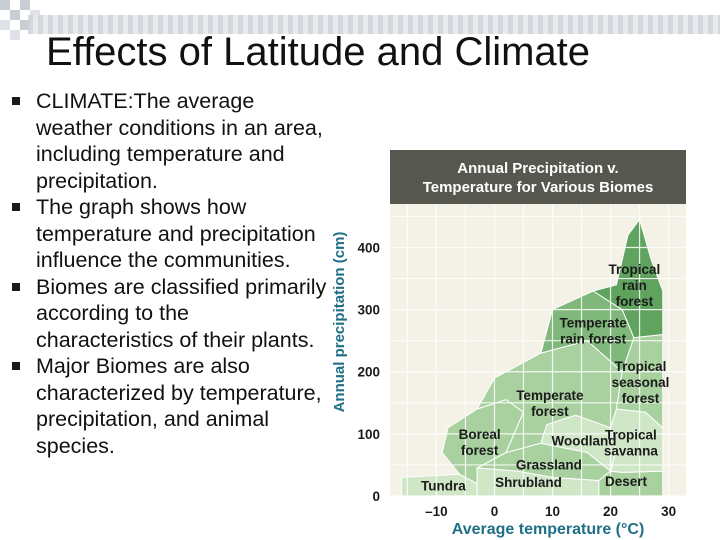 This screenshot has height=540, width=720. What do you see at coordinates (593, 338) in the screenshot?
I see `biome-label: rain forest` at bounding box center [593, 338].